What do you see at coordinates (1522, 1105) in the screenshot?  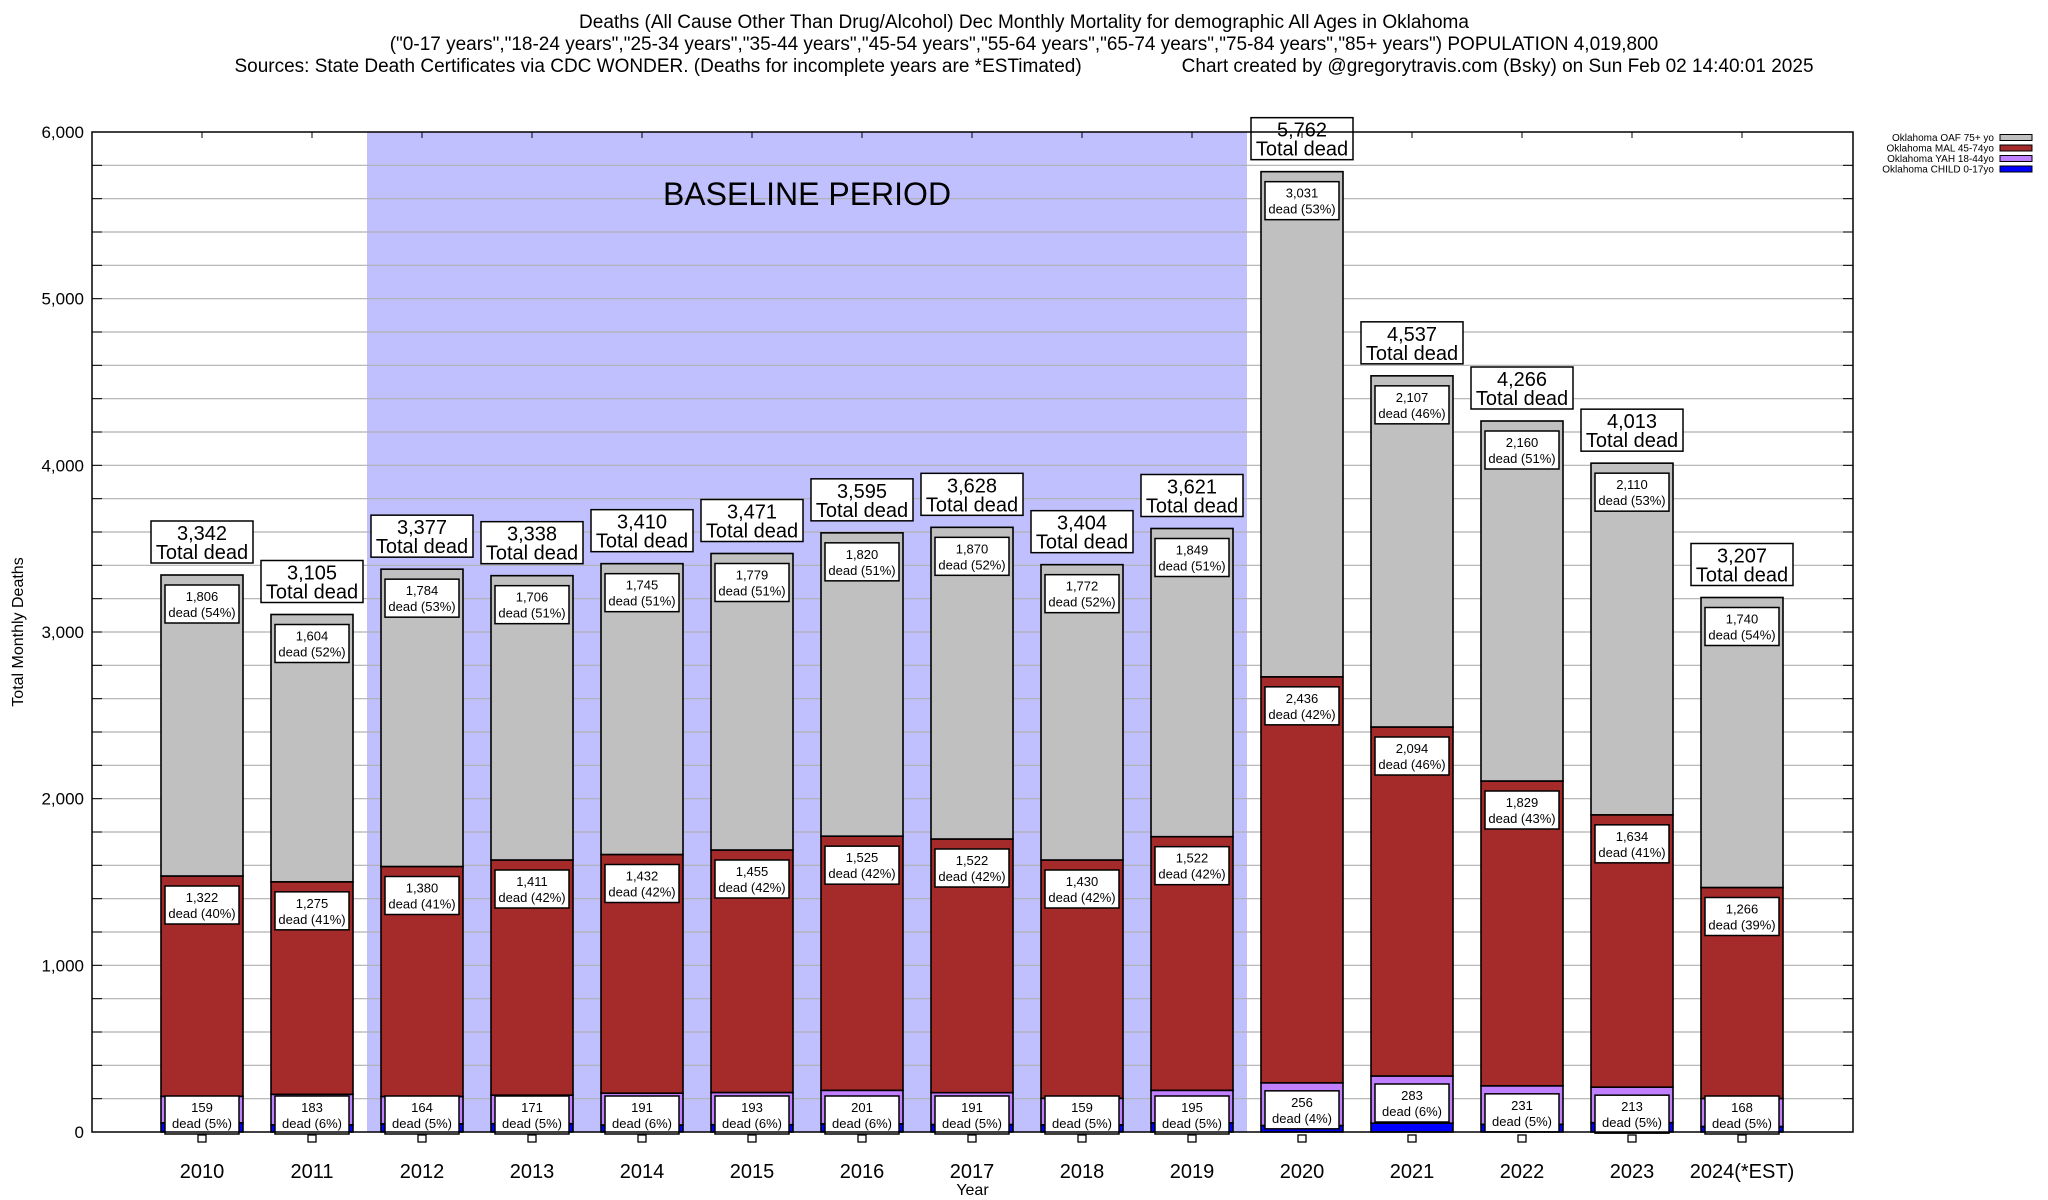 I see `segment-label-value: 231` at bounding box center [1522, 1105].